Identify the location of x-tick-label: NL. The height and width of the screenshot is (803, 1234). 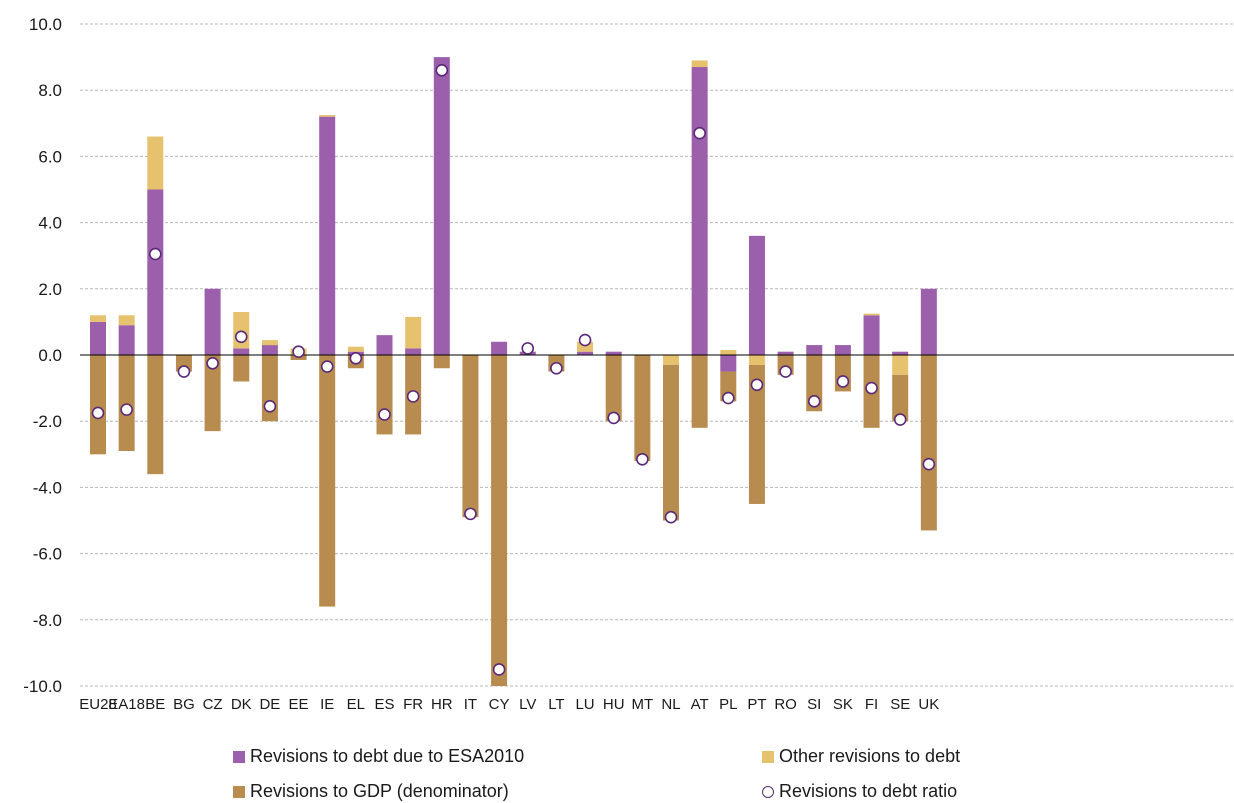
(670, 704).